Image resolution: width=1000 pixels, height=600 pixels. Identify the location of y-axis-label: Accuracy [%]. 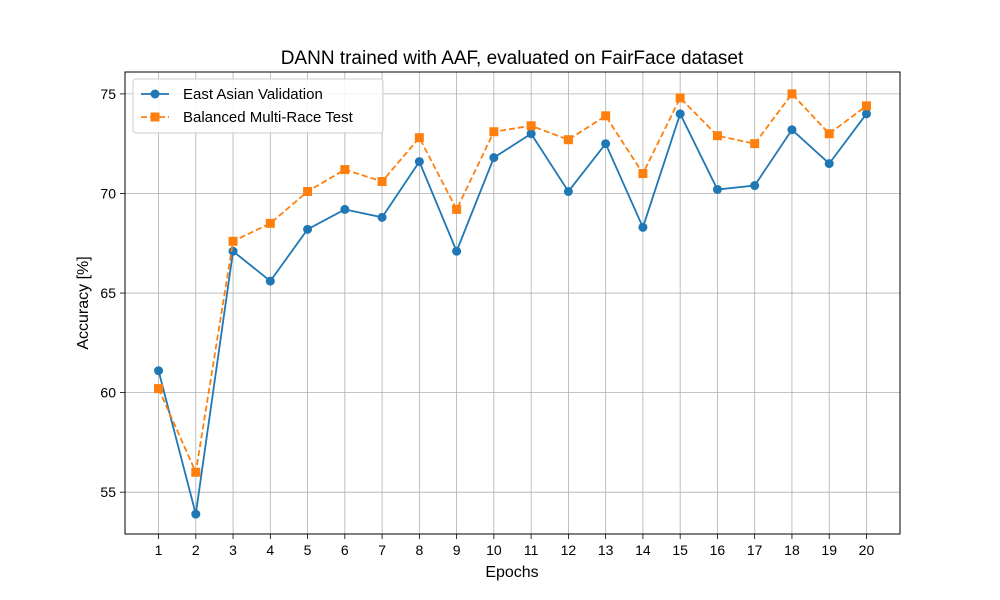
(83, 302).